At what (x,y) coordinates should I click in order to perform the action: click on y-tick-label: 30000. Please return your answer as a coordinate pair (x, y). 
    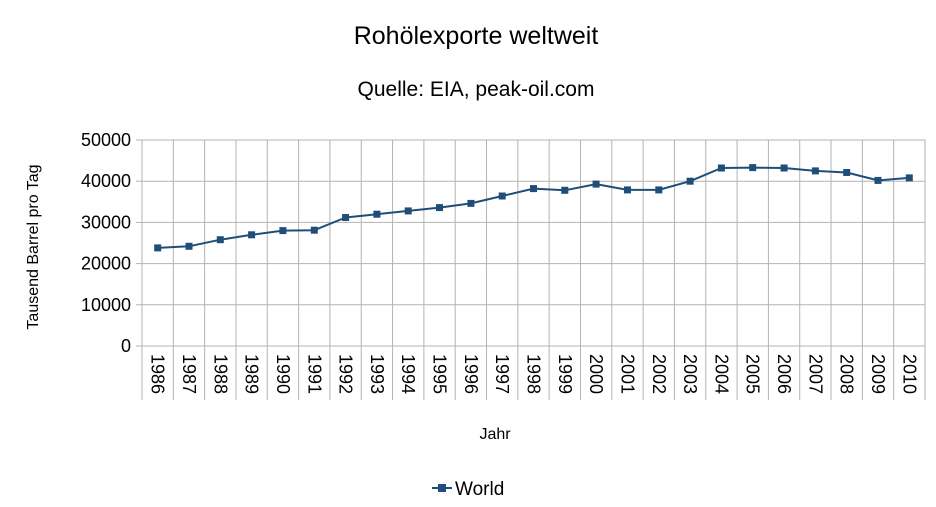
    Looking at the image, I should click on (106, 222).